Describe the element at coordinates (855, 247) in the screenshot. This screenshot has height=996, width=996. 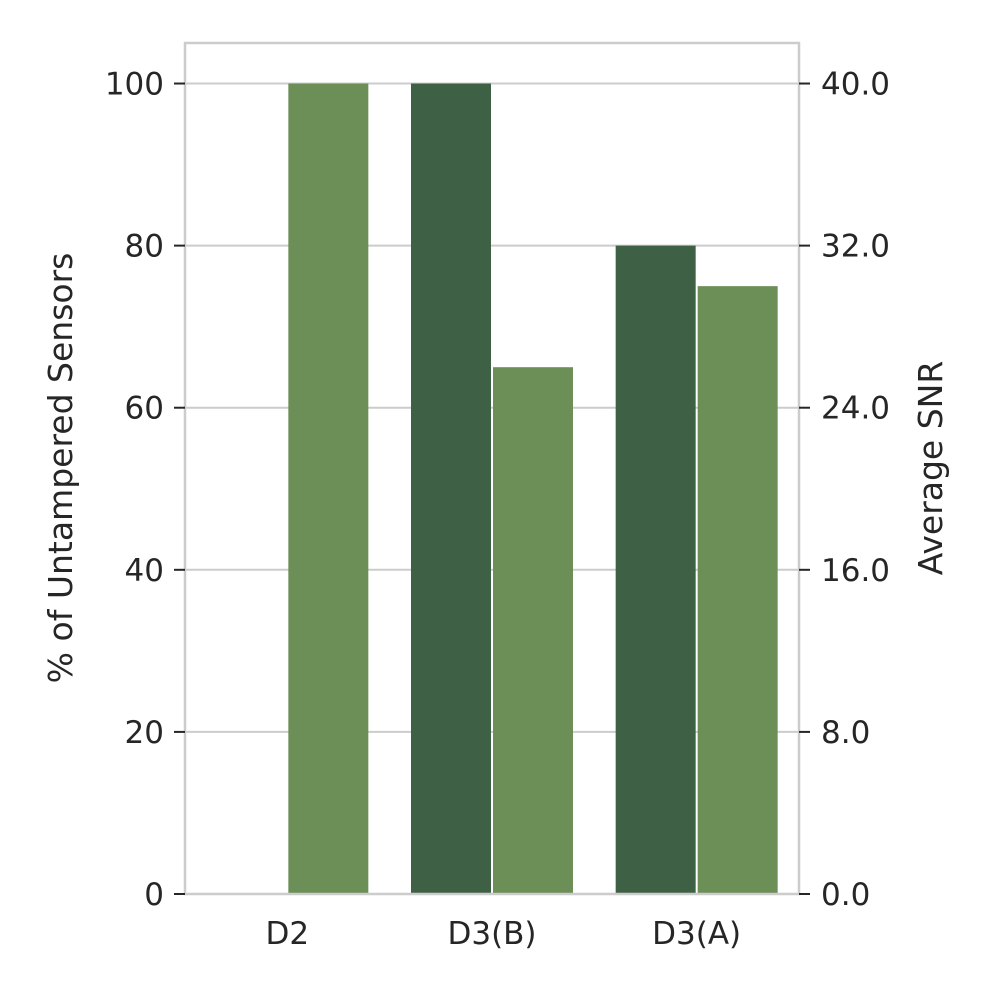
I see `right-tick-label: 32.0` at that location.